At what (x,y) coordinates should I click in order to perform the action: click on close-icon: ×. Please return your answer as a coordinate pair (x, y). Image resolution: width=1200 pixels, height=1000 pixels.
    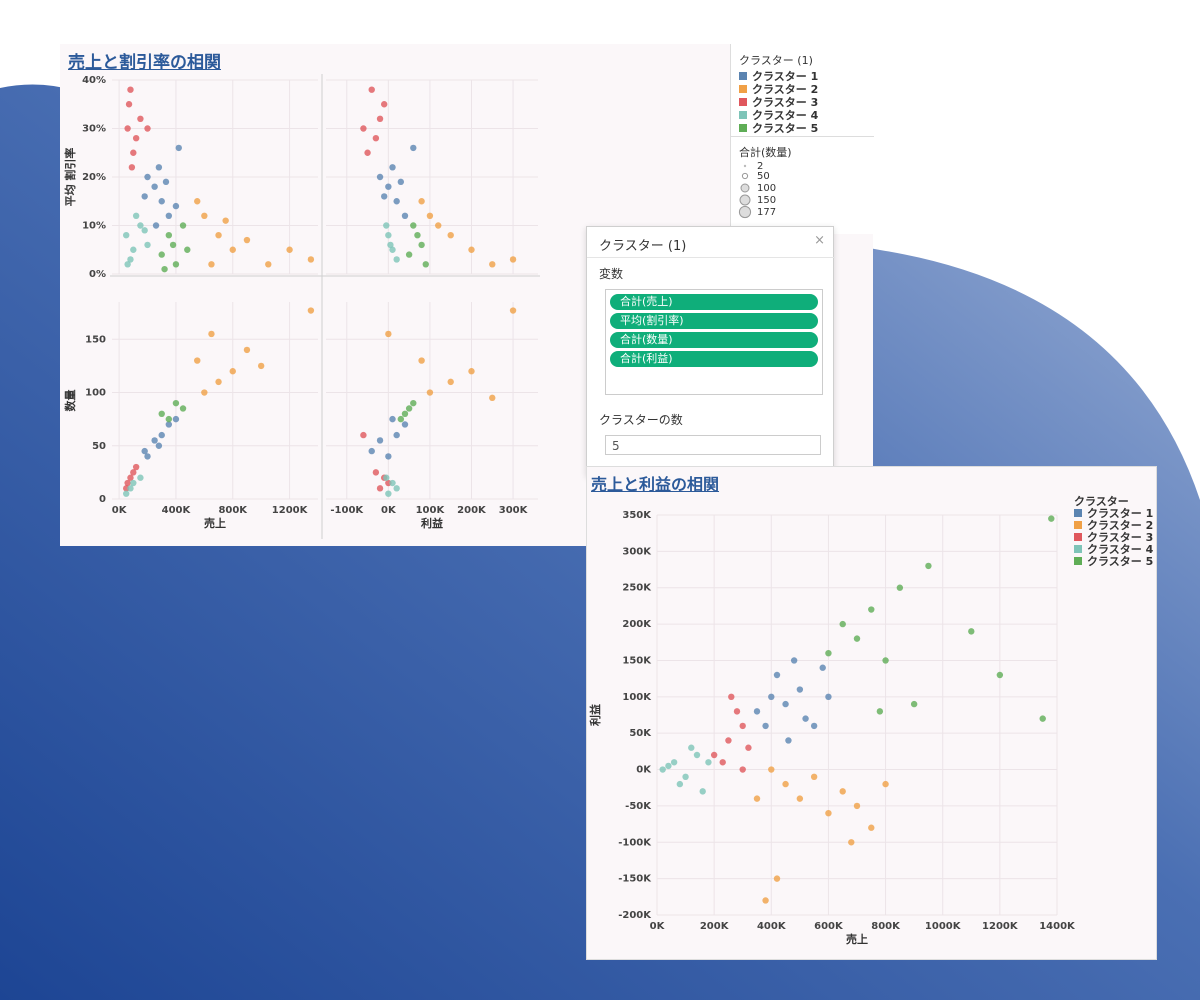
    Looking at the image, I should click on (819, 240).